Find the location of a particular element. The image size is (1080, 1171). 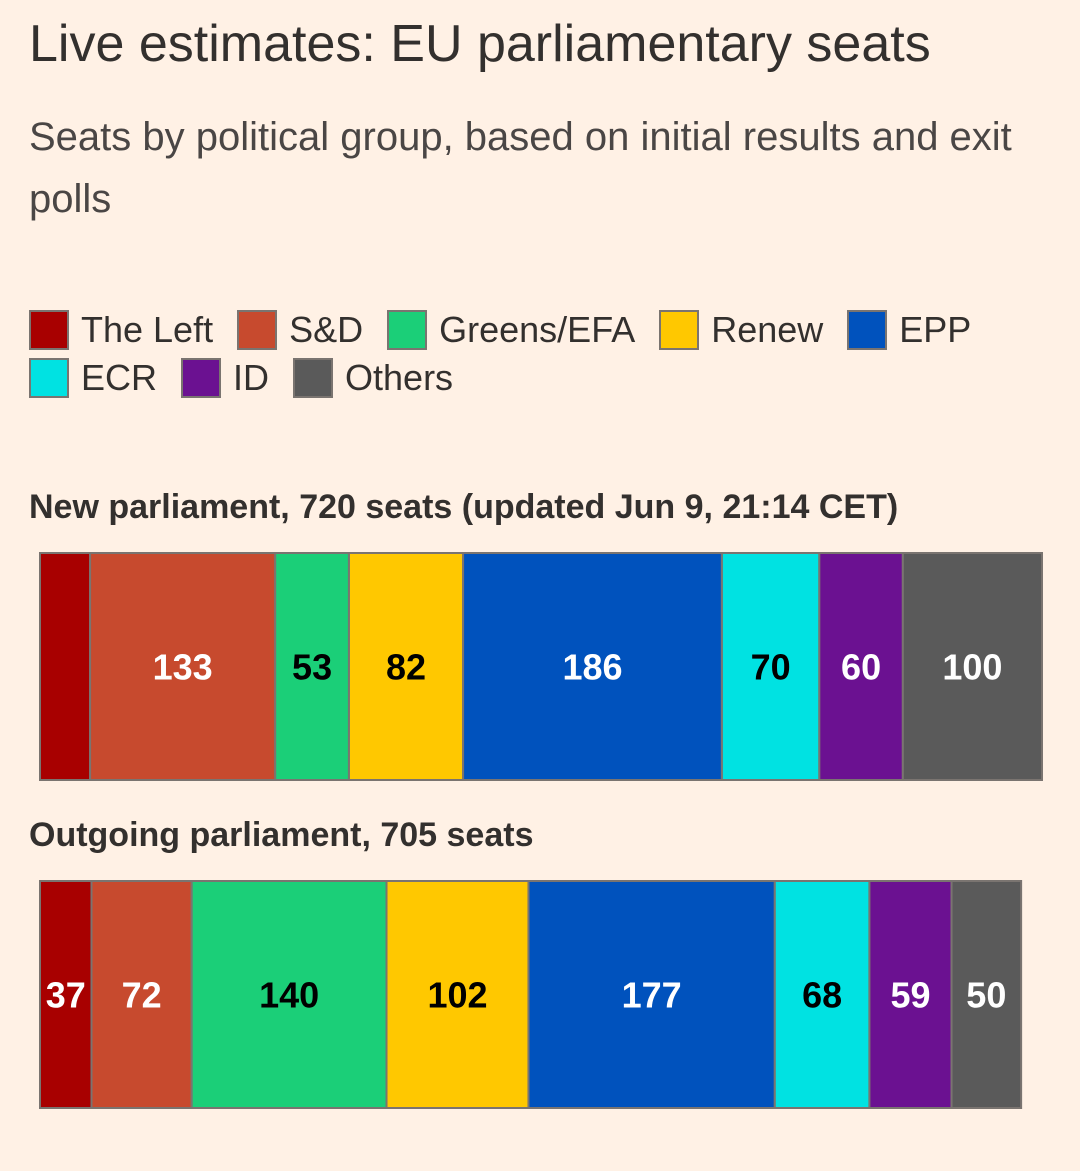

legend-label: ECR is located at coordinates (119, 377).